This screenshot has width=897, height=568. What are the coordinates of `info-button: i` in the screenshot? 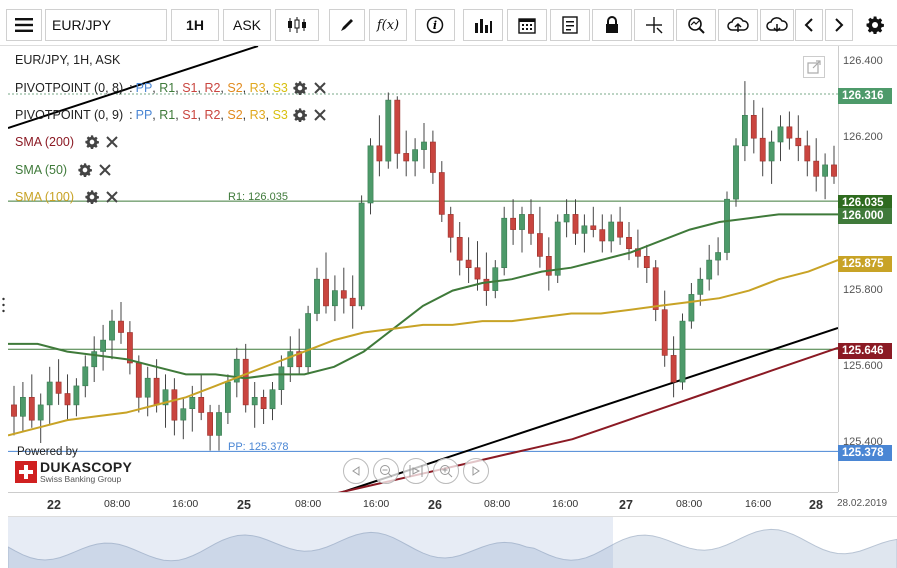 It's located at (435, 25).